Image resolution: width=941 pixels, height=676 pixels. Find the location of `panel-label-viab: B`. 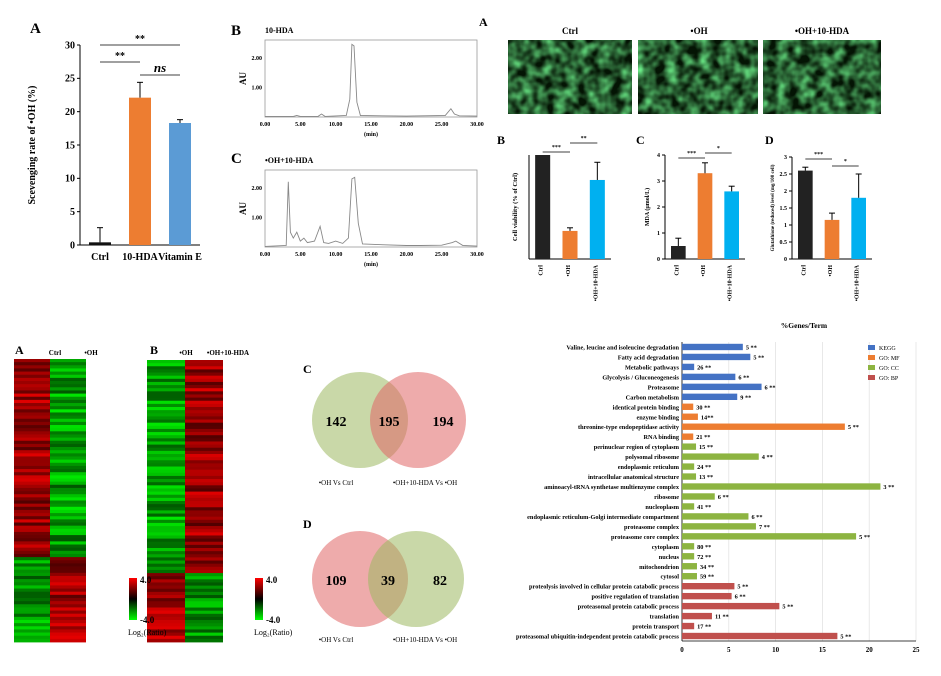

panel-label-viab: B is located at coordinates (501, 140).